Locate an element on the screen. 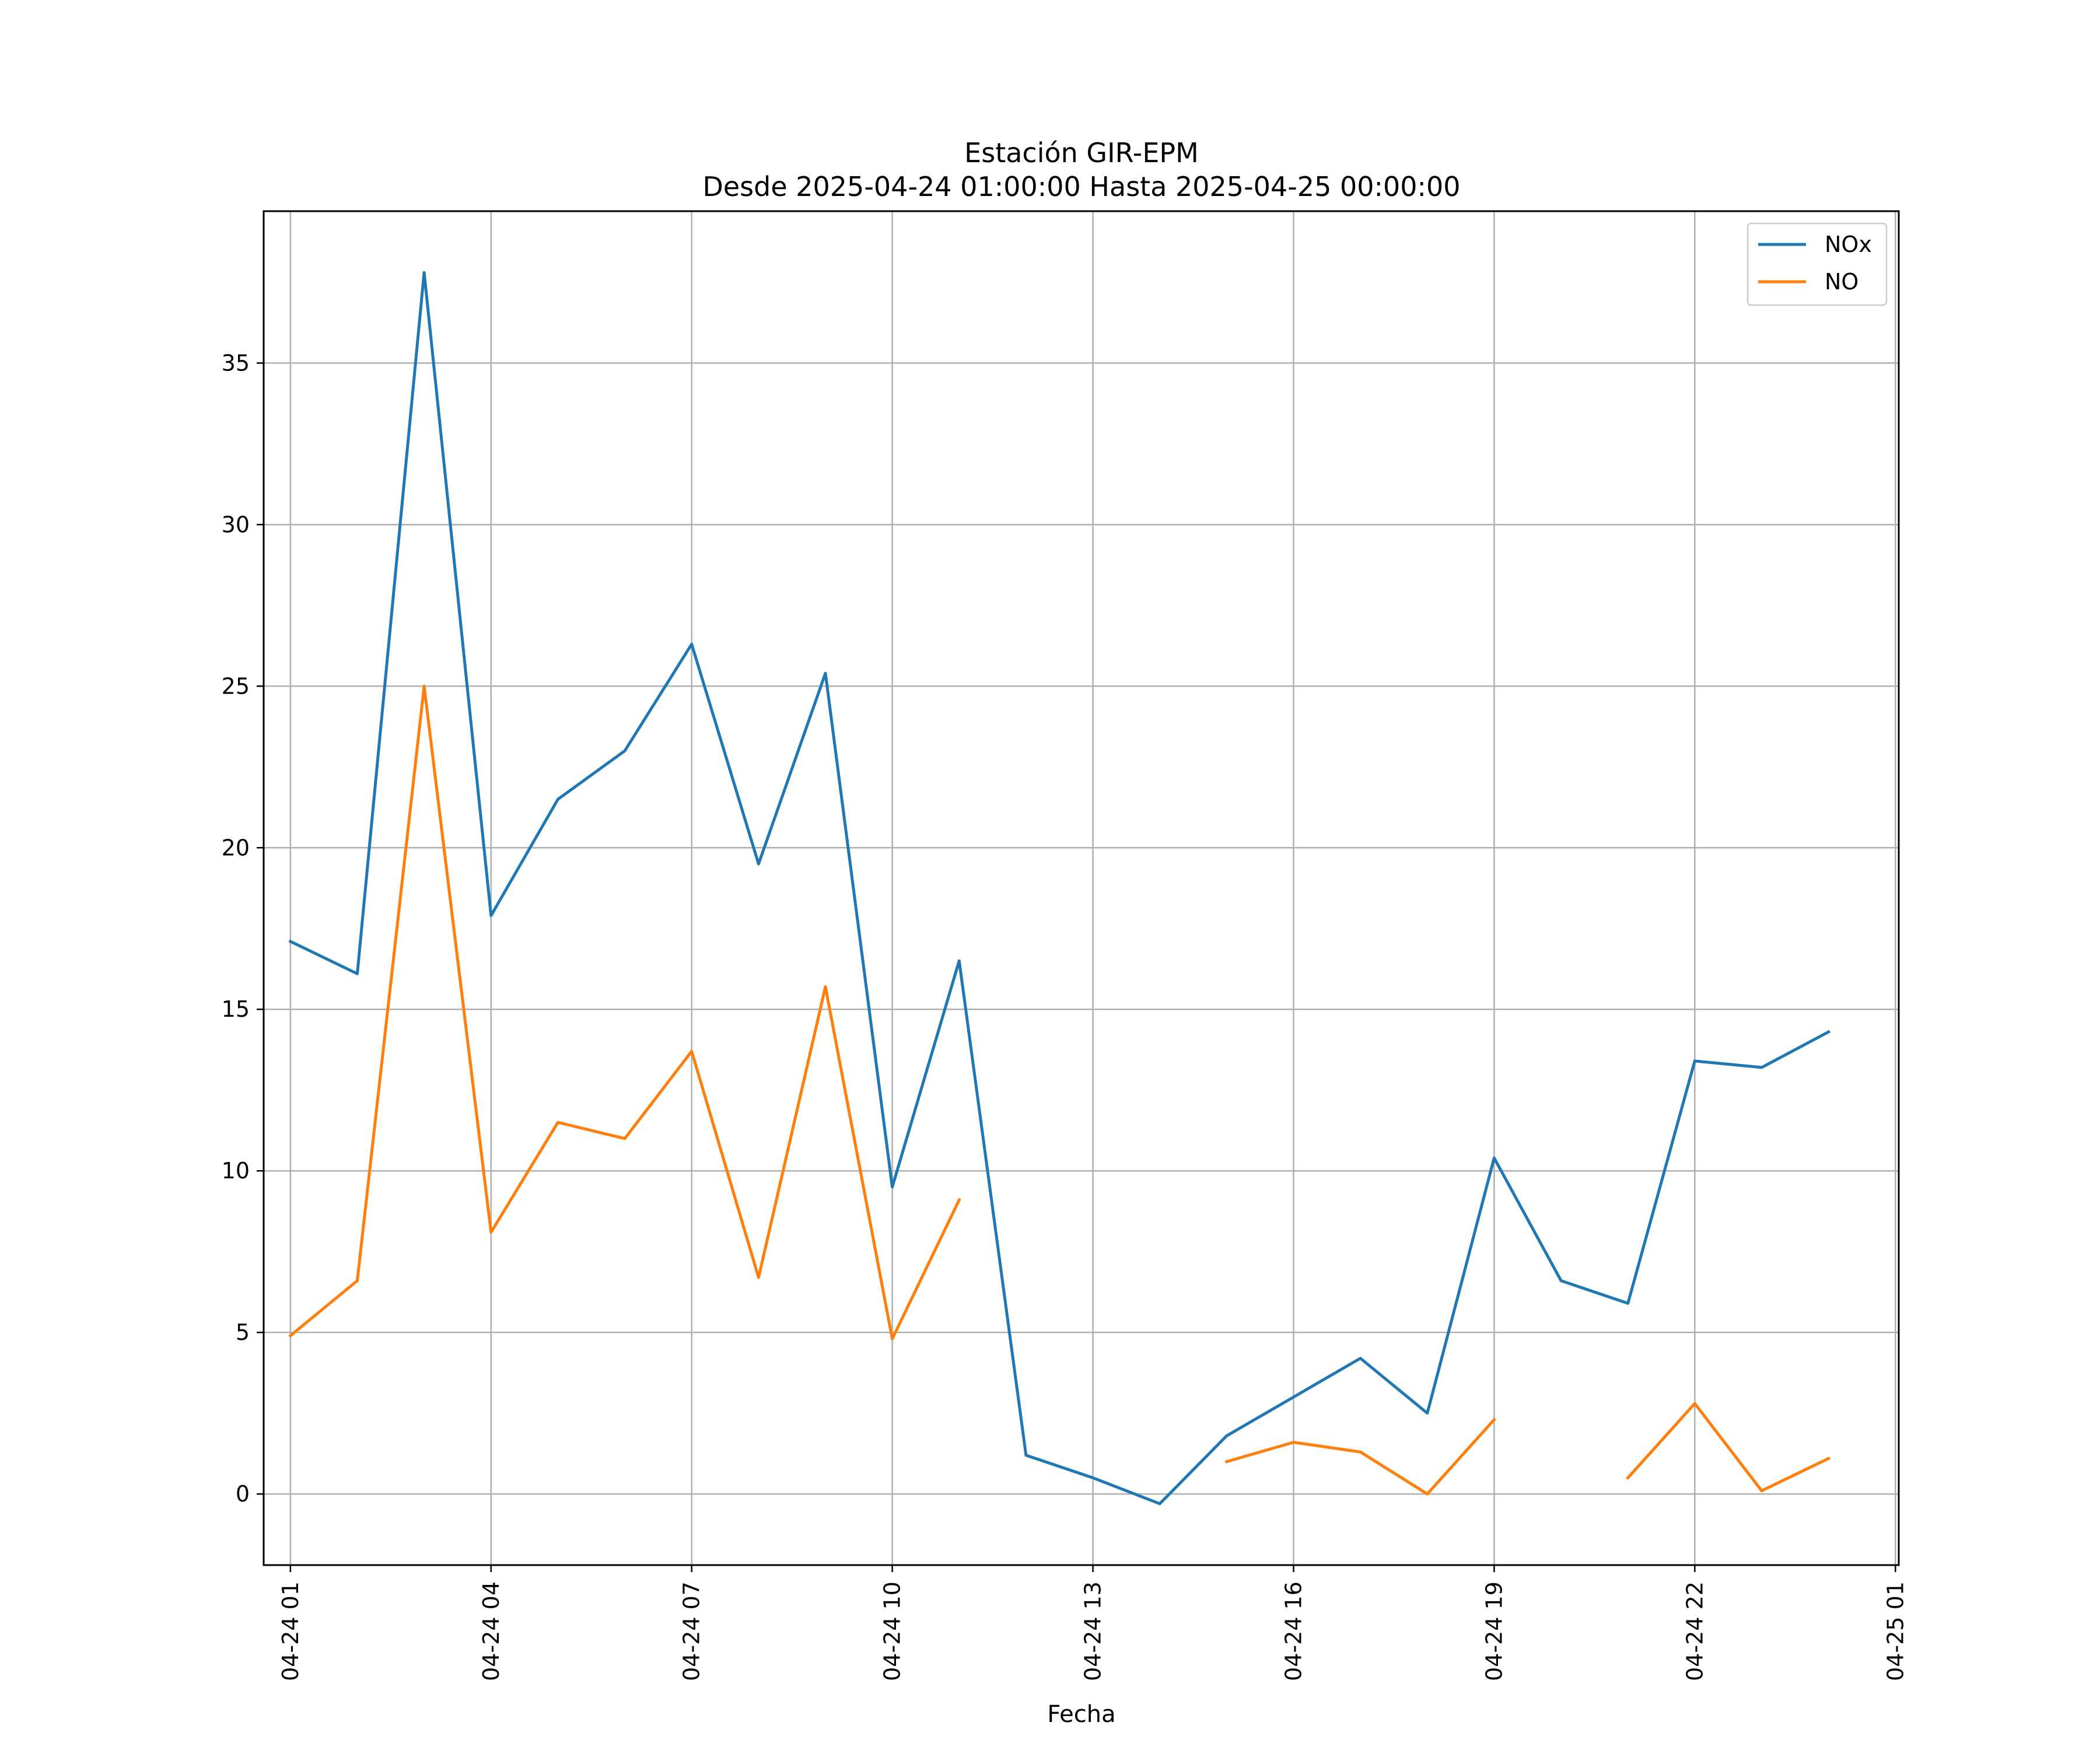 The image size is (2100, 1750). x-tick-label: 04-24 01 is located at coordinates (290, 1631).